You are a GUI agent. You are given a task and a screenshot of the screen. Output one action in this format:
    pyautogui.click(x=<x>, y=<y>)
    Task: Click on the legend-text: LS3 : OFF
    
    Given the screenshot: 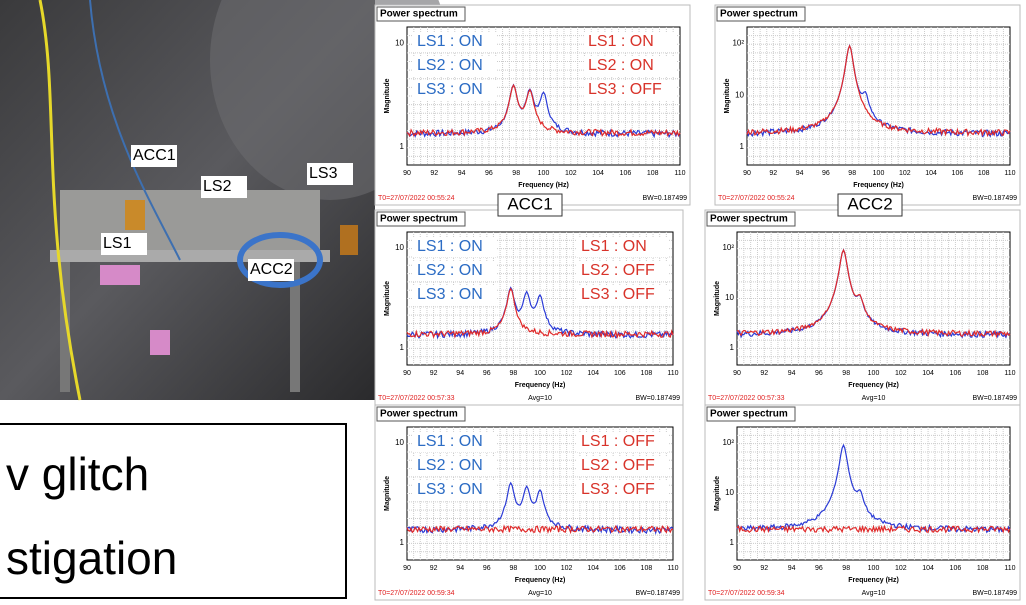 What is the action you would take?
    pyautogui.click(x=618, y=489)
    